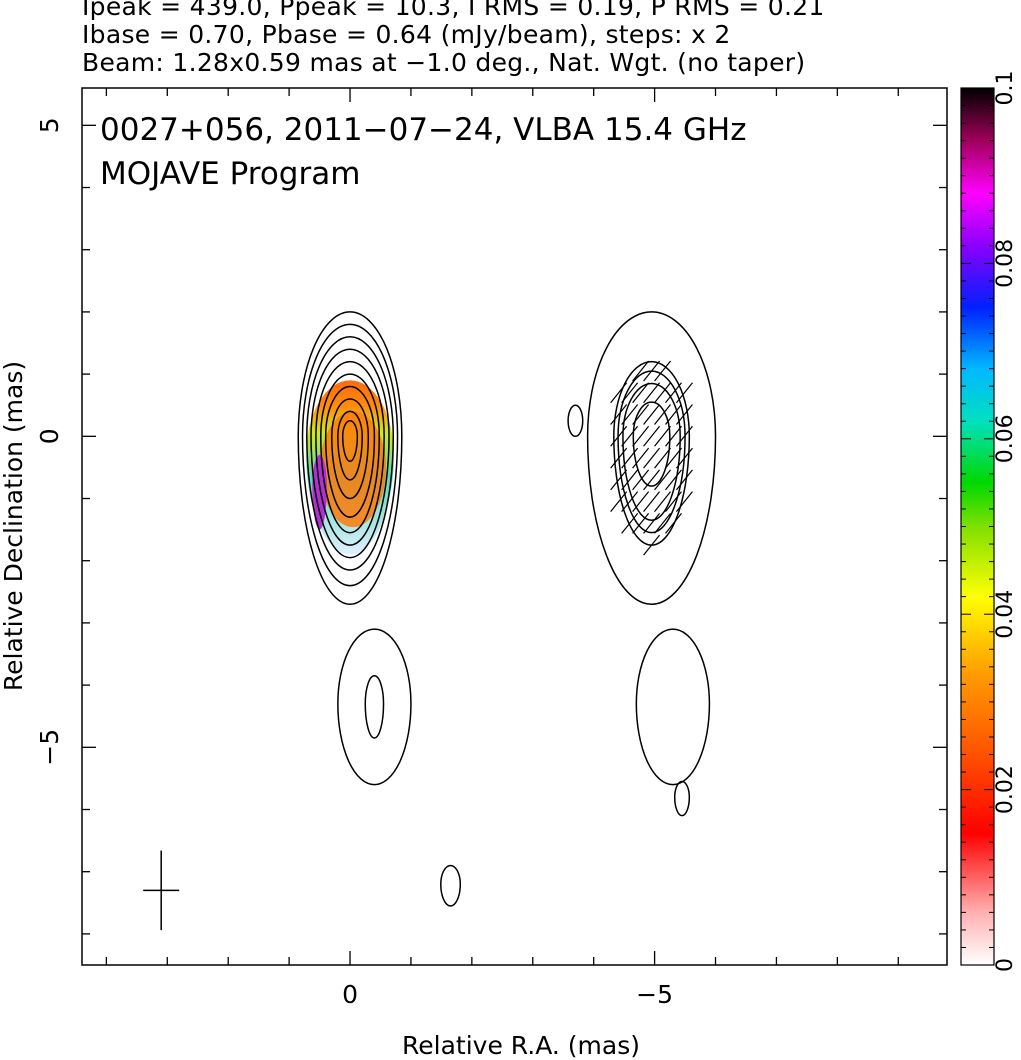  I want to click on beam-marker, so click(161, 890).